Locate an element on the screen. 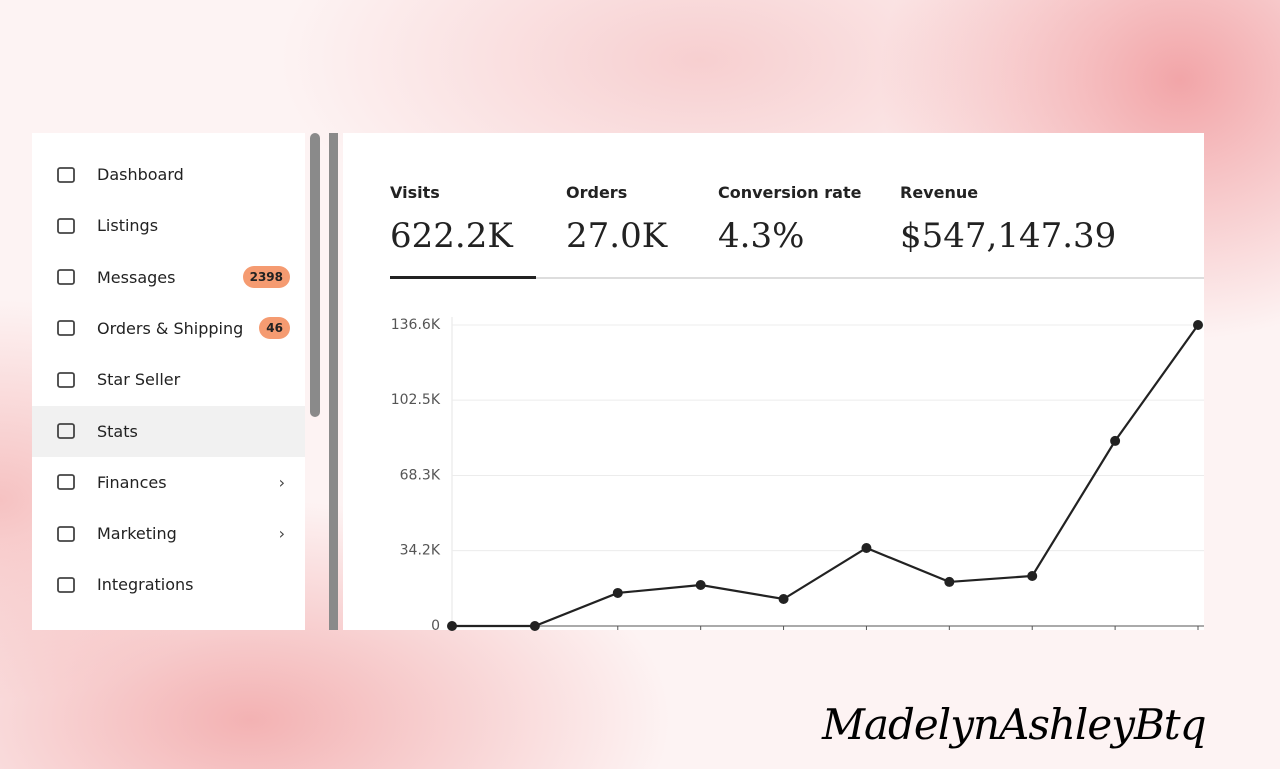  nav-label: Orders & Shipping is located at coordinates (170, 328).